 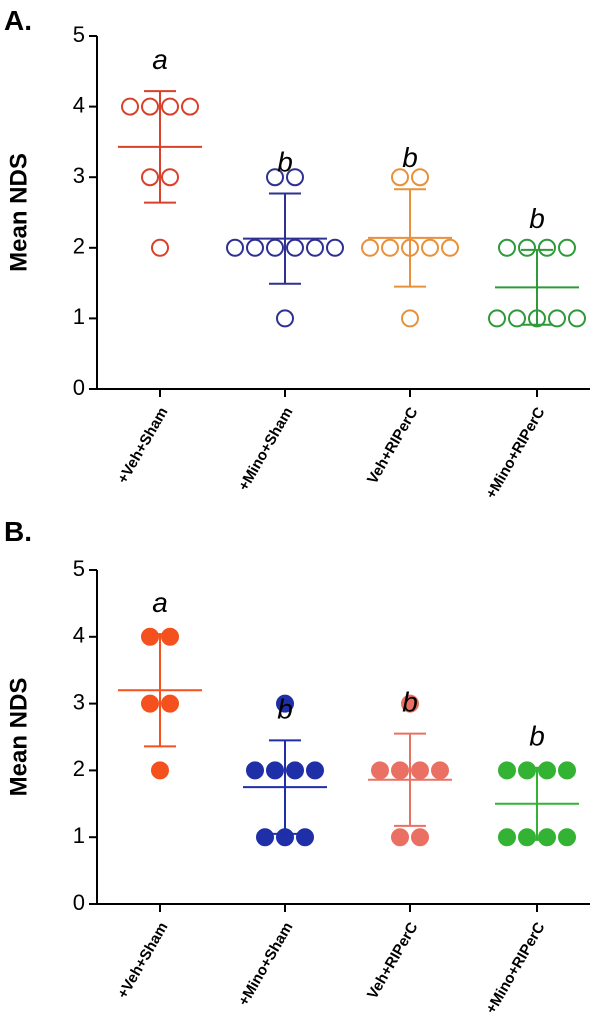 I want to click on panel-label: B., so click(x=18, y=531).